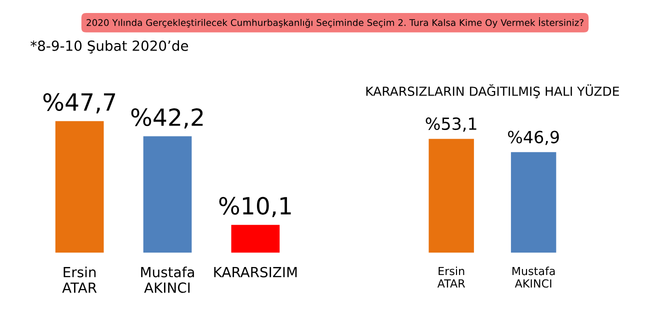 This screenshot has height=324, width=670. What do you see at coordinates (255, 207) in the screenshot?
I see `data-label: %10,1` at bounding box center [255, 207].